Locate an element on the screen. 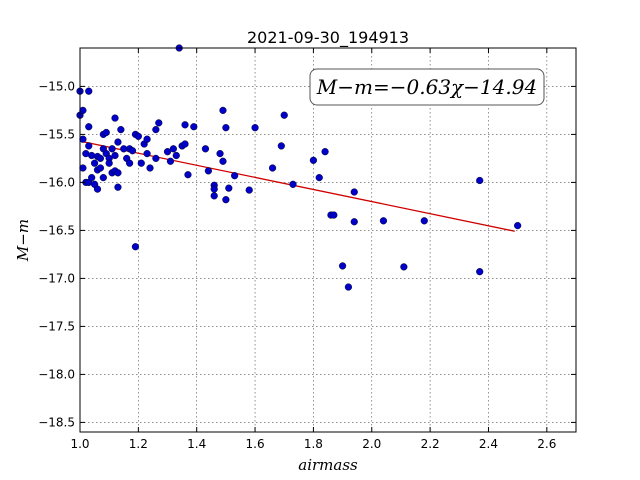  equation-box-frame is located at coordinates (427, 87).